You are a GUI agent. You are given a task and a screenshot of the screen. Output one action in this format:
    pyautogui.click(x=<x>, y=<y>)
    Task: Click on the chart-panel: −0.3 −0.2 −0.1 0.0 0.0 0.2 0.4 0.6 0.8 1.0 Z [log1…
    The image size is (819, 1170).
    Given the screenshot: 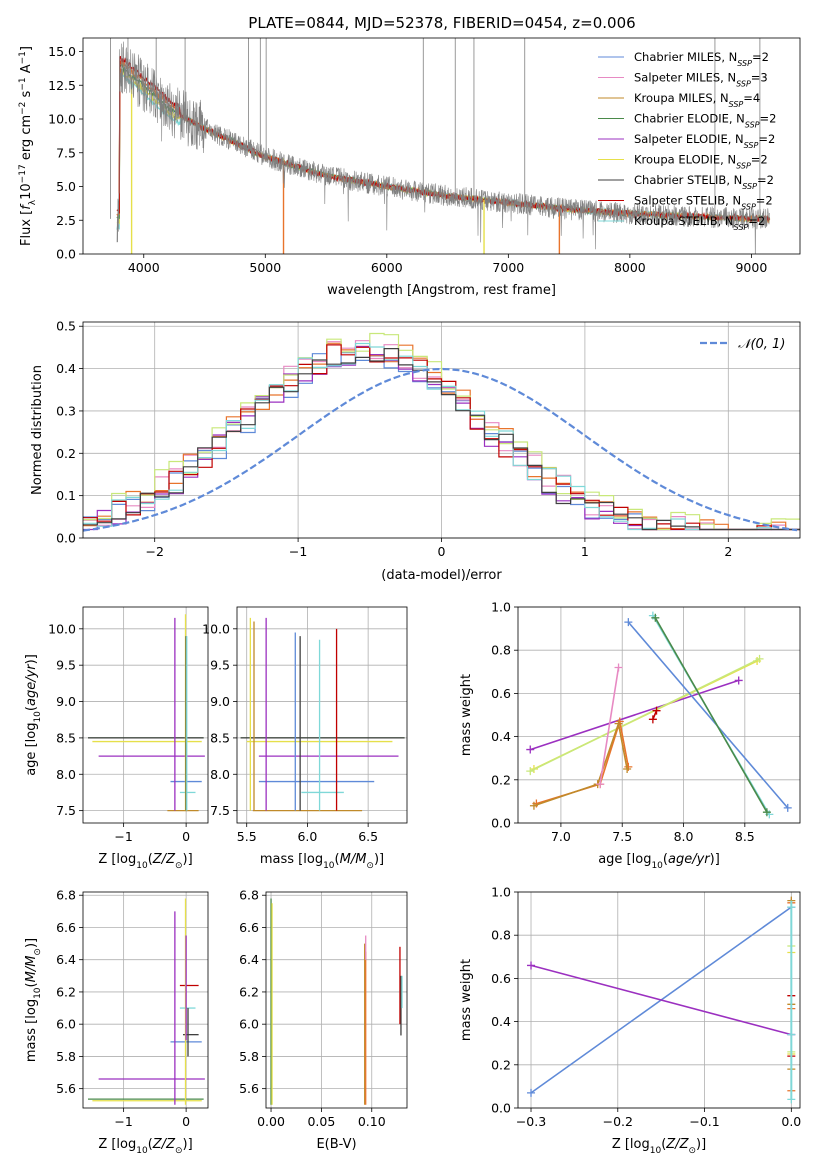 What is the action you would take?
    pyautogui.click(x=630, y=1021)
    